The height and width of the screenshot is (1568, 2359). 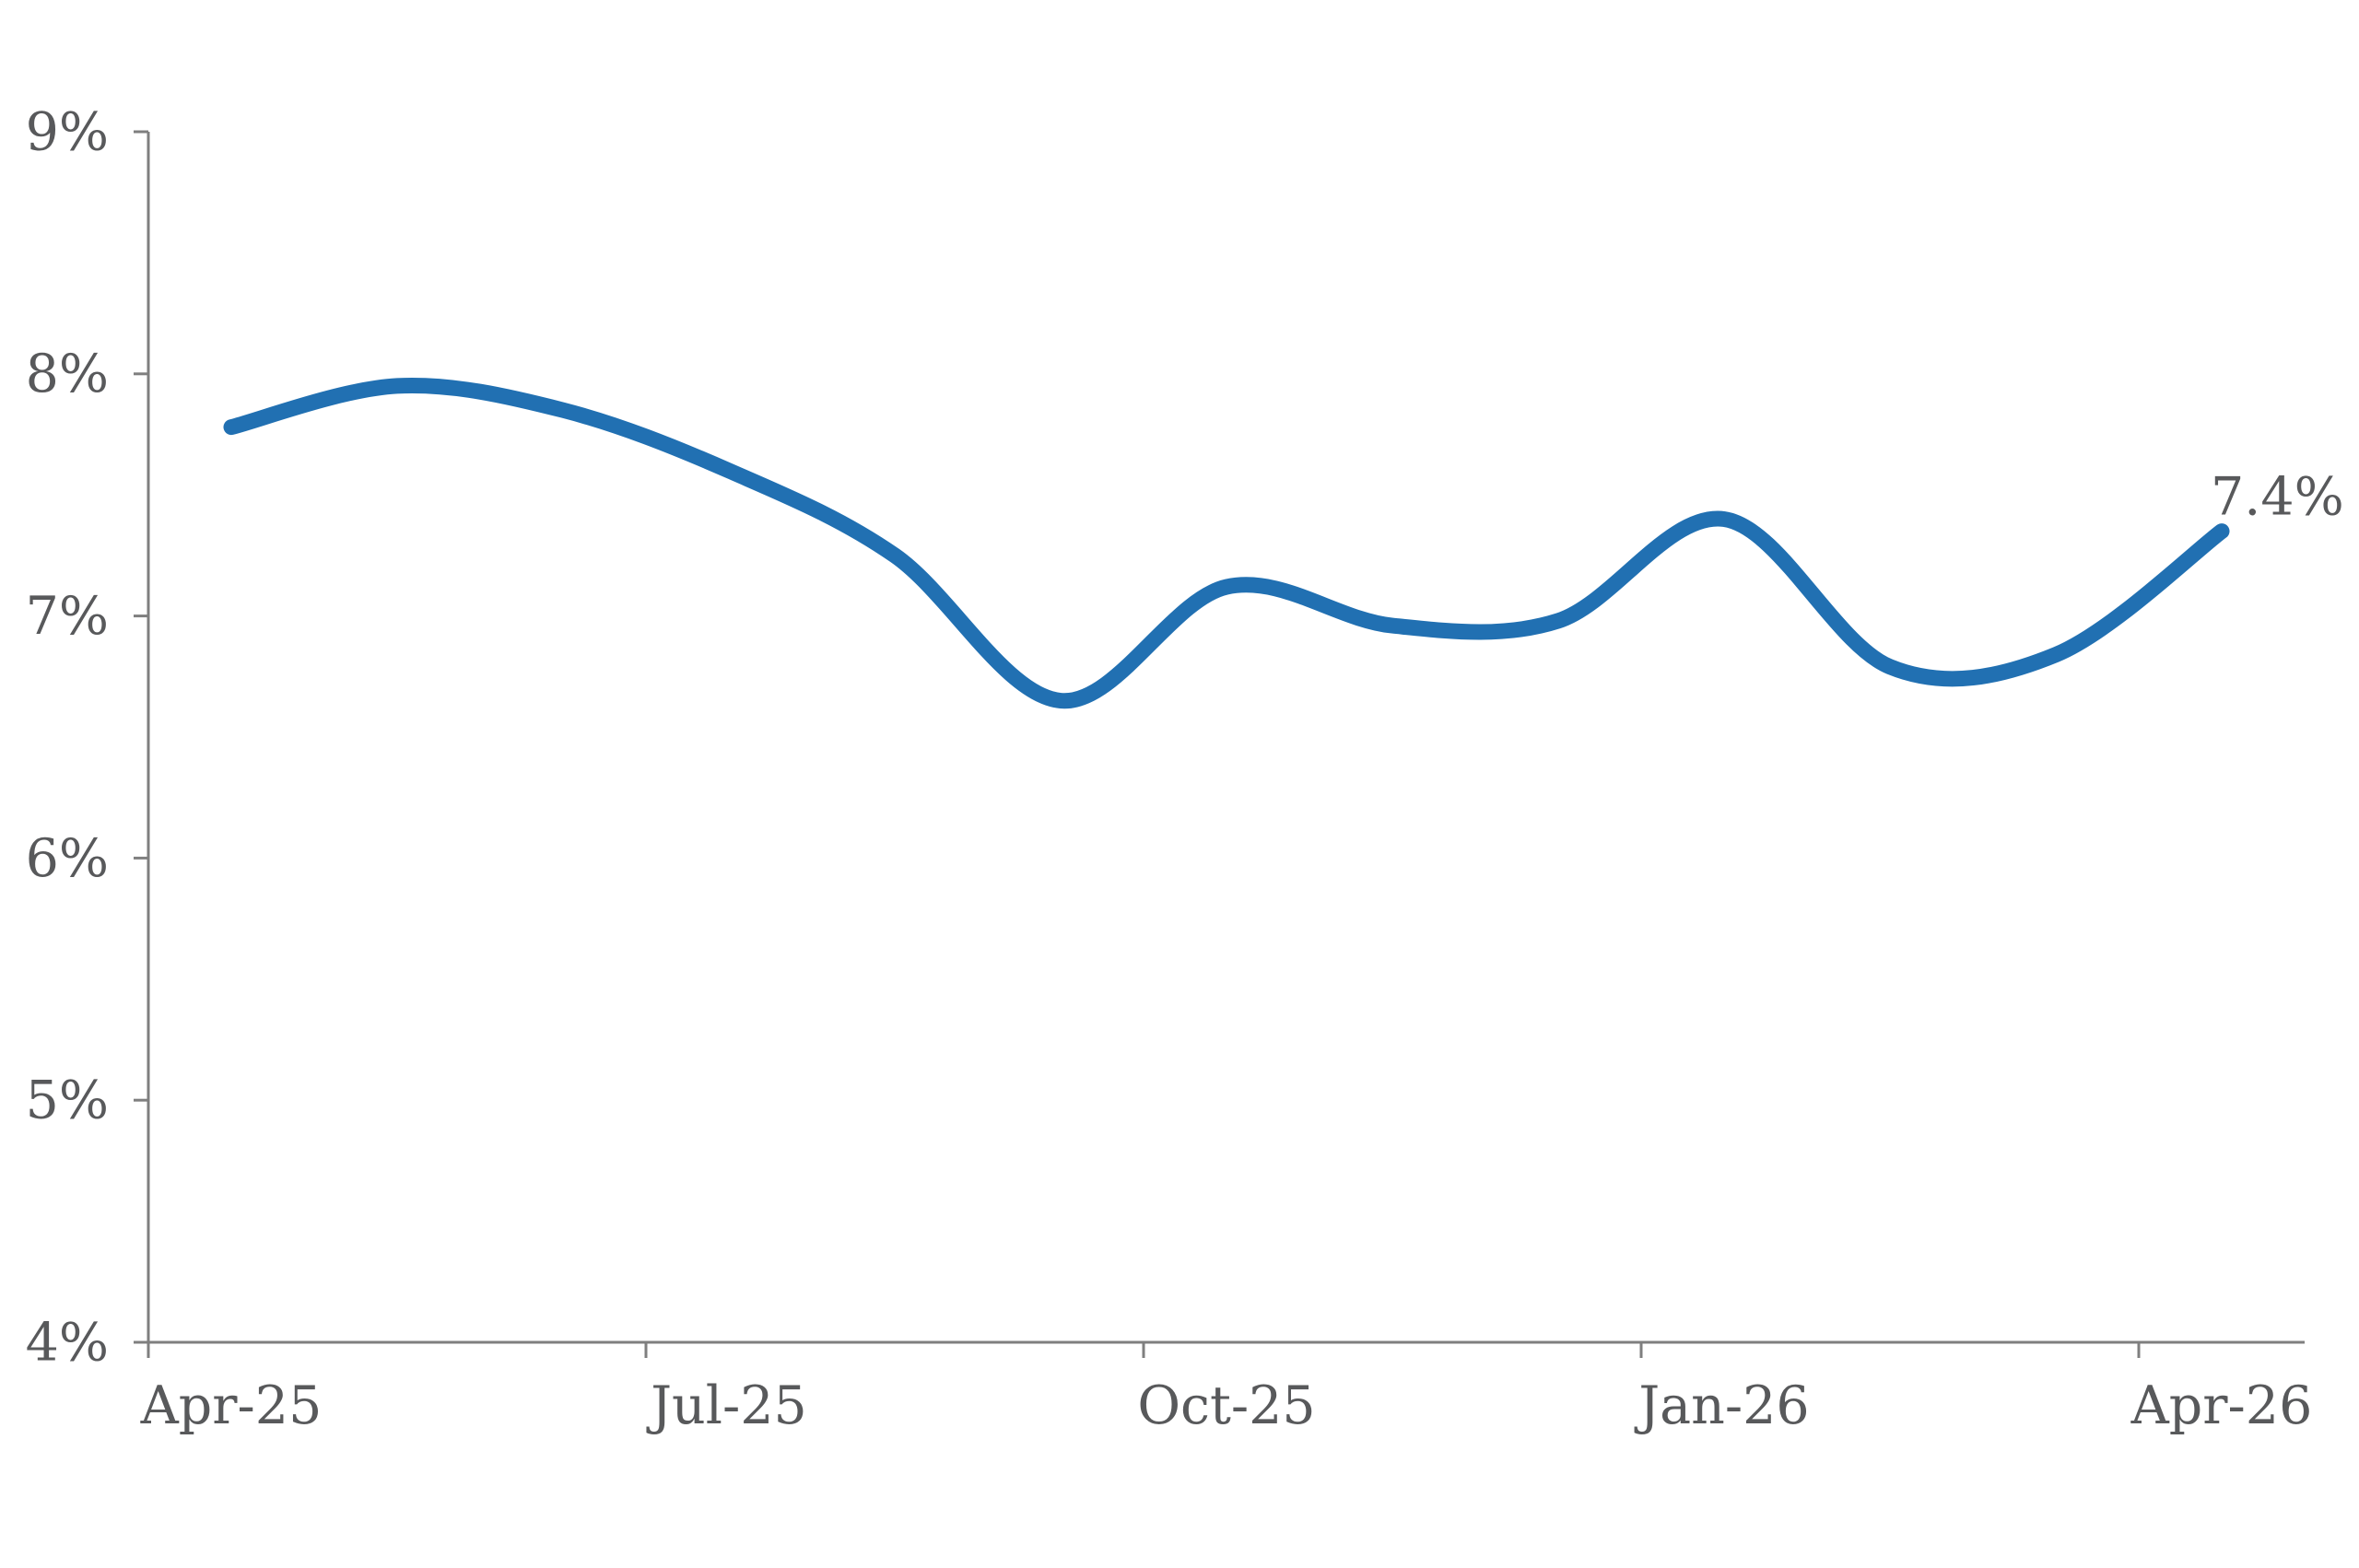 I want to click on x-tick-label: Oct-25, so click(x=1226, y=1406).